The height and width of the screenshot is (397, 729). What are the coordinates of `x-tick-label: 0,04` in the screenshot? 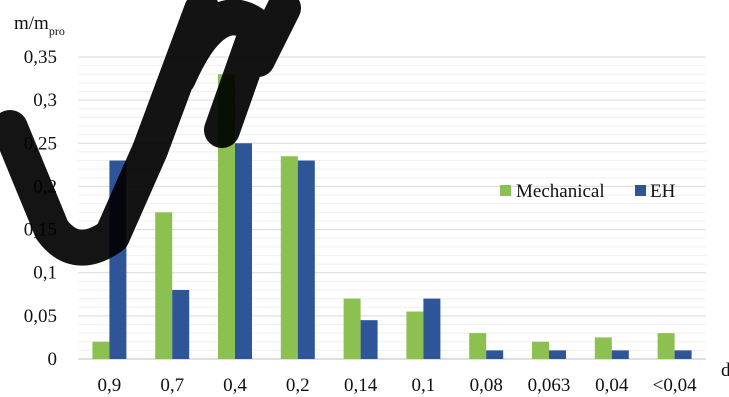 It's located at (612, 385).